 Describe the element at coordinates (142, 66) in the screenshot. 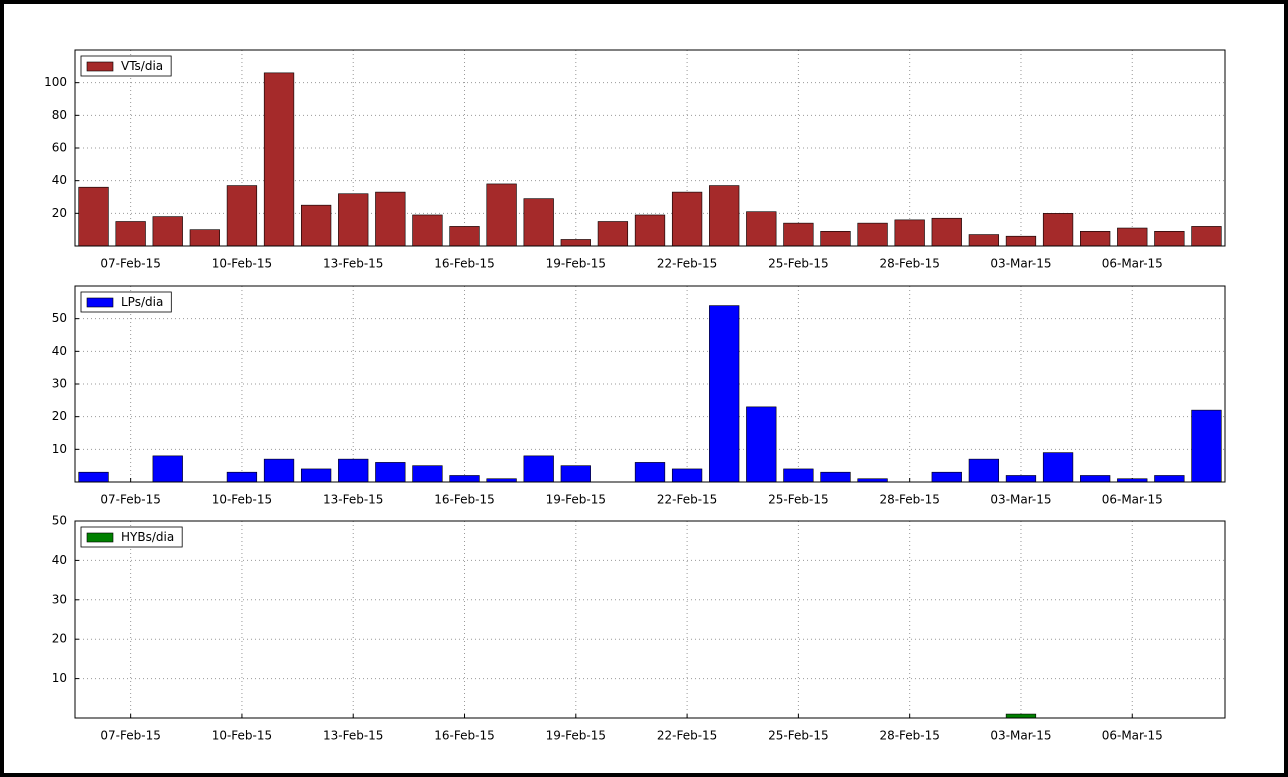

I see `legend-label: VTs/dia` at that location.